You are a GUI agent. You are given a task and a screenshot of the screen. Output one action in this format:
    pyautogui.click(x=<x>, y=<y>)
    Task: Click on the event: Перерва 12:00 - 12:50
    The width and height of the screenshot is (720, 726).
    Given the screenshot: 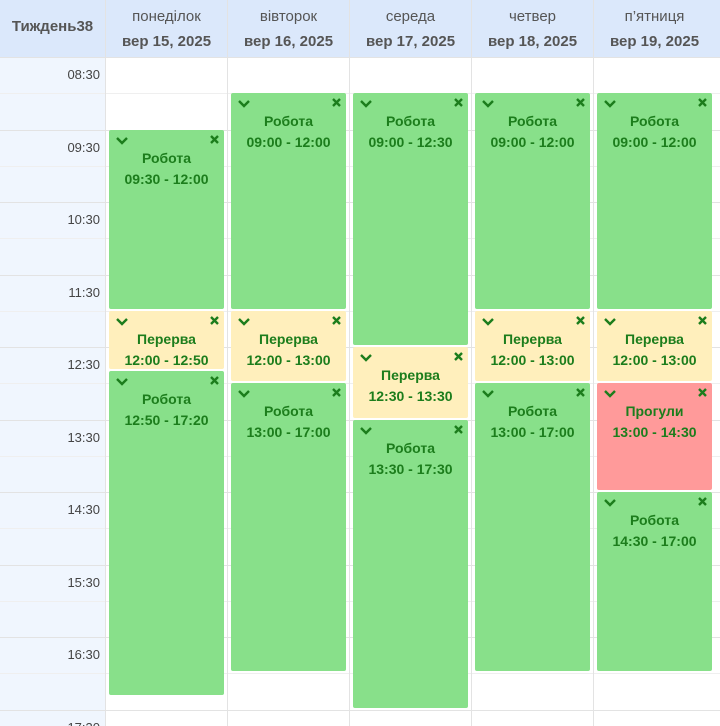 What is the action you would take?
    pyautogui.click(x=166, y=340)
    